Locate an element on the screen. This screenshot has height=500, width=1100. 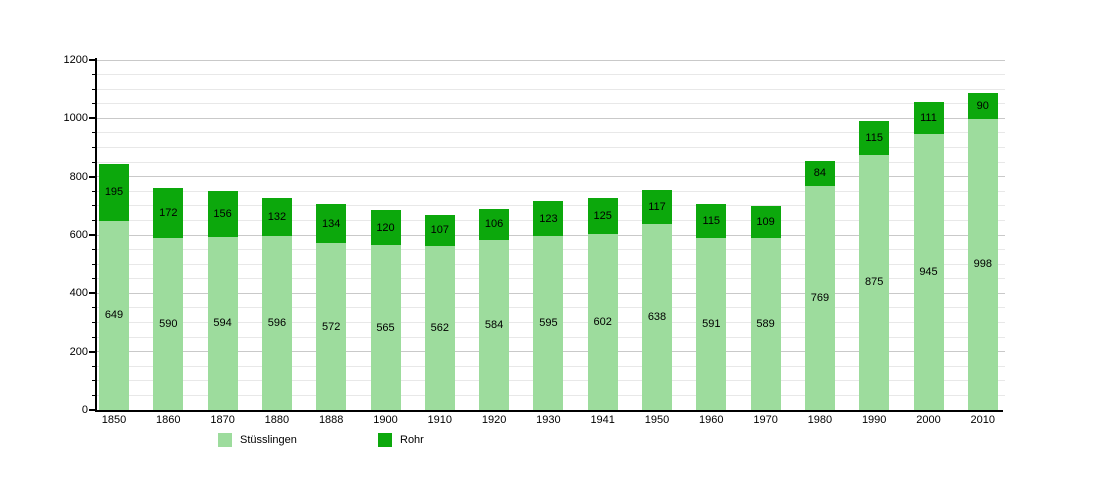
bar-value-label: 156 is located at coordinates (222, 214).